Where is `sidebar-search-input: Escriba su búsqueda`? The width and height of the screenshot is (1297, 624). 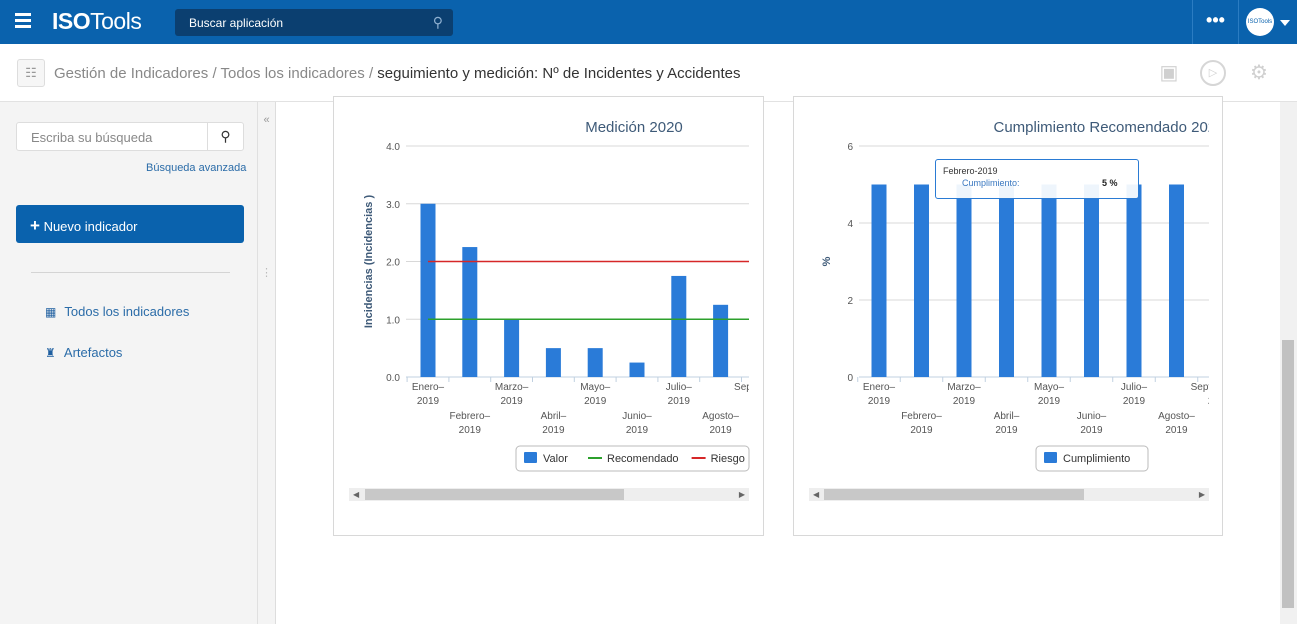 sidebar-search-input: Escriba su búsqueda is located at coordinates (112, 136).